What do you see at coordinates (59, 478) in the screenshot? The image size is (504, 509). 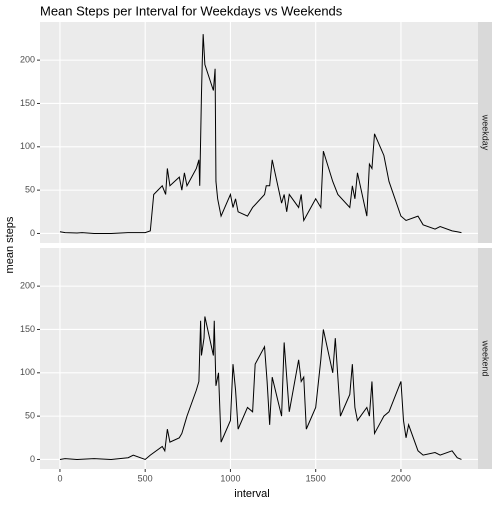 I see `x-tick-label: 0` at bounding box center [59, 478].